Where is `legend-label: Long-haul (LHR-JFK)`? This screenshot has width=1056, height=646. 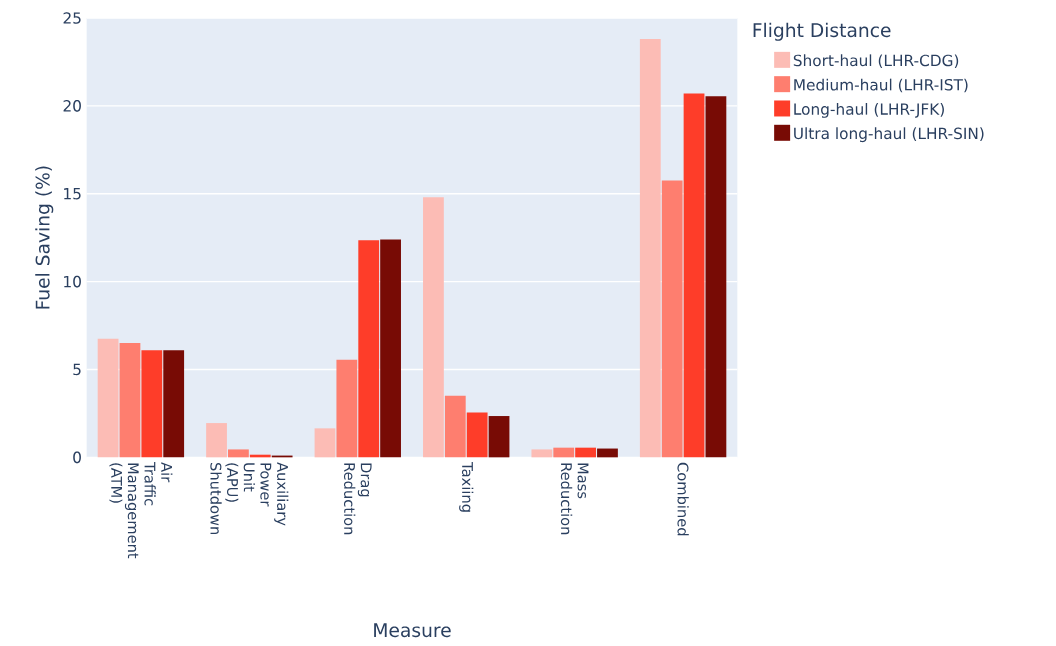 legend-label: Long-haul (LHR-JFK) is located at coordinates (869, 110).